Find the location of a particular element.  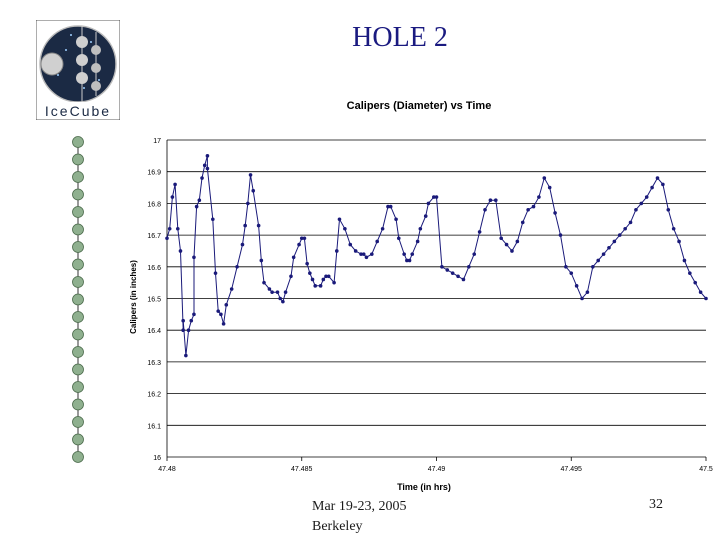

chart-title: Calipers (Diameter) vs Time is located at coordinates (419, 106).